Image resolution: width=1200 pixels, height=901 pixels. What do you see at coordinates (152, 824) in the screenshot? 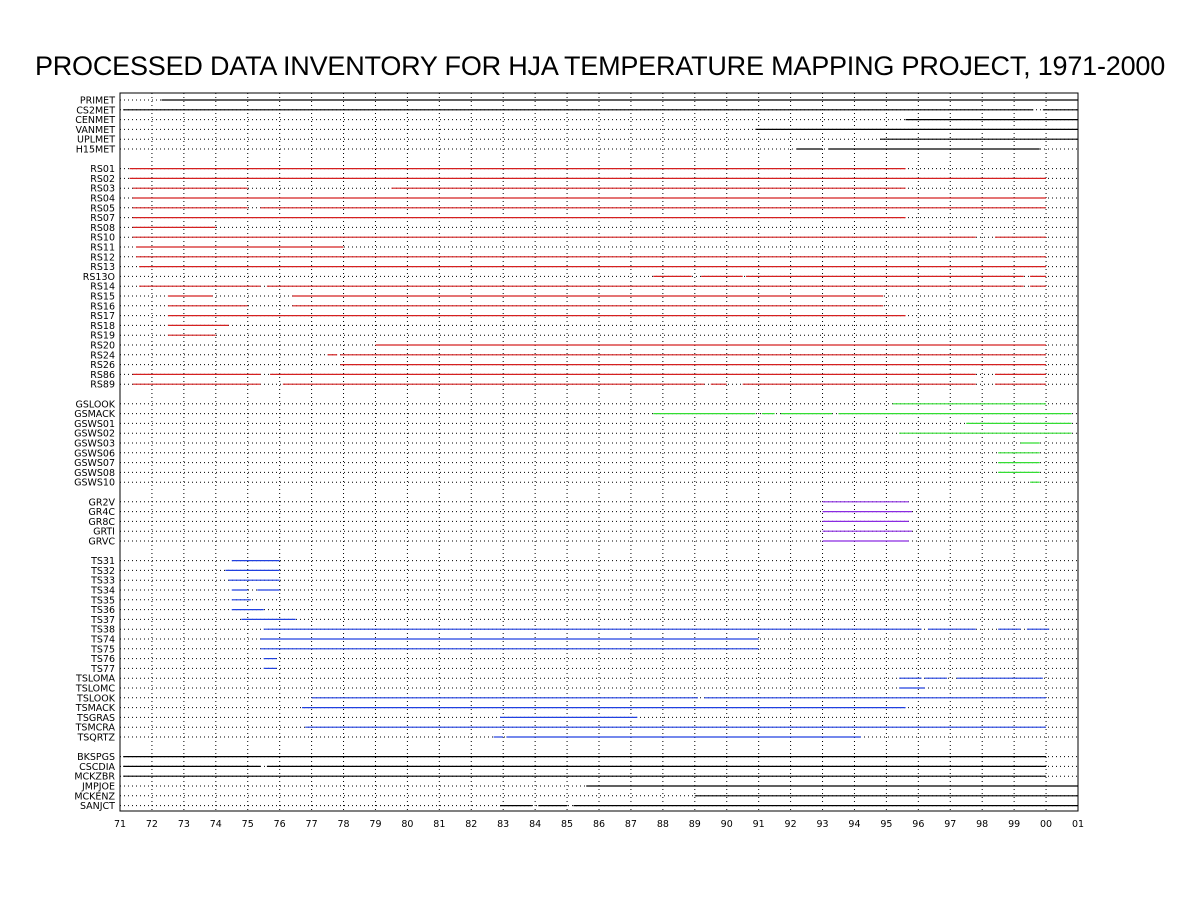
I see `x-tick-label: 72` at bounding box center [152, 824].